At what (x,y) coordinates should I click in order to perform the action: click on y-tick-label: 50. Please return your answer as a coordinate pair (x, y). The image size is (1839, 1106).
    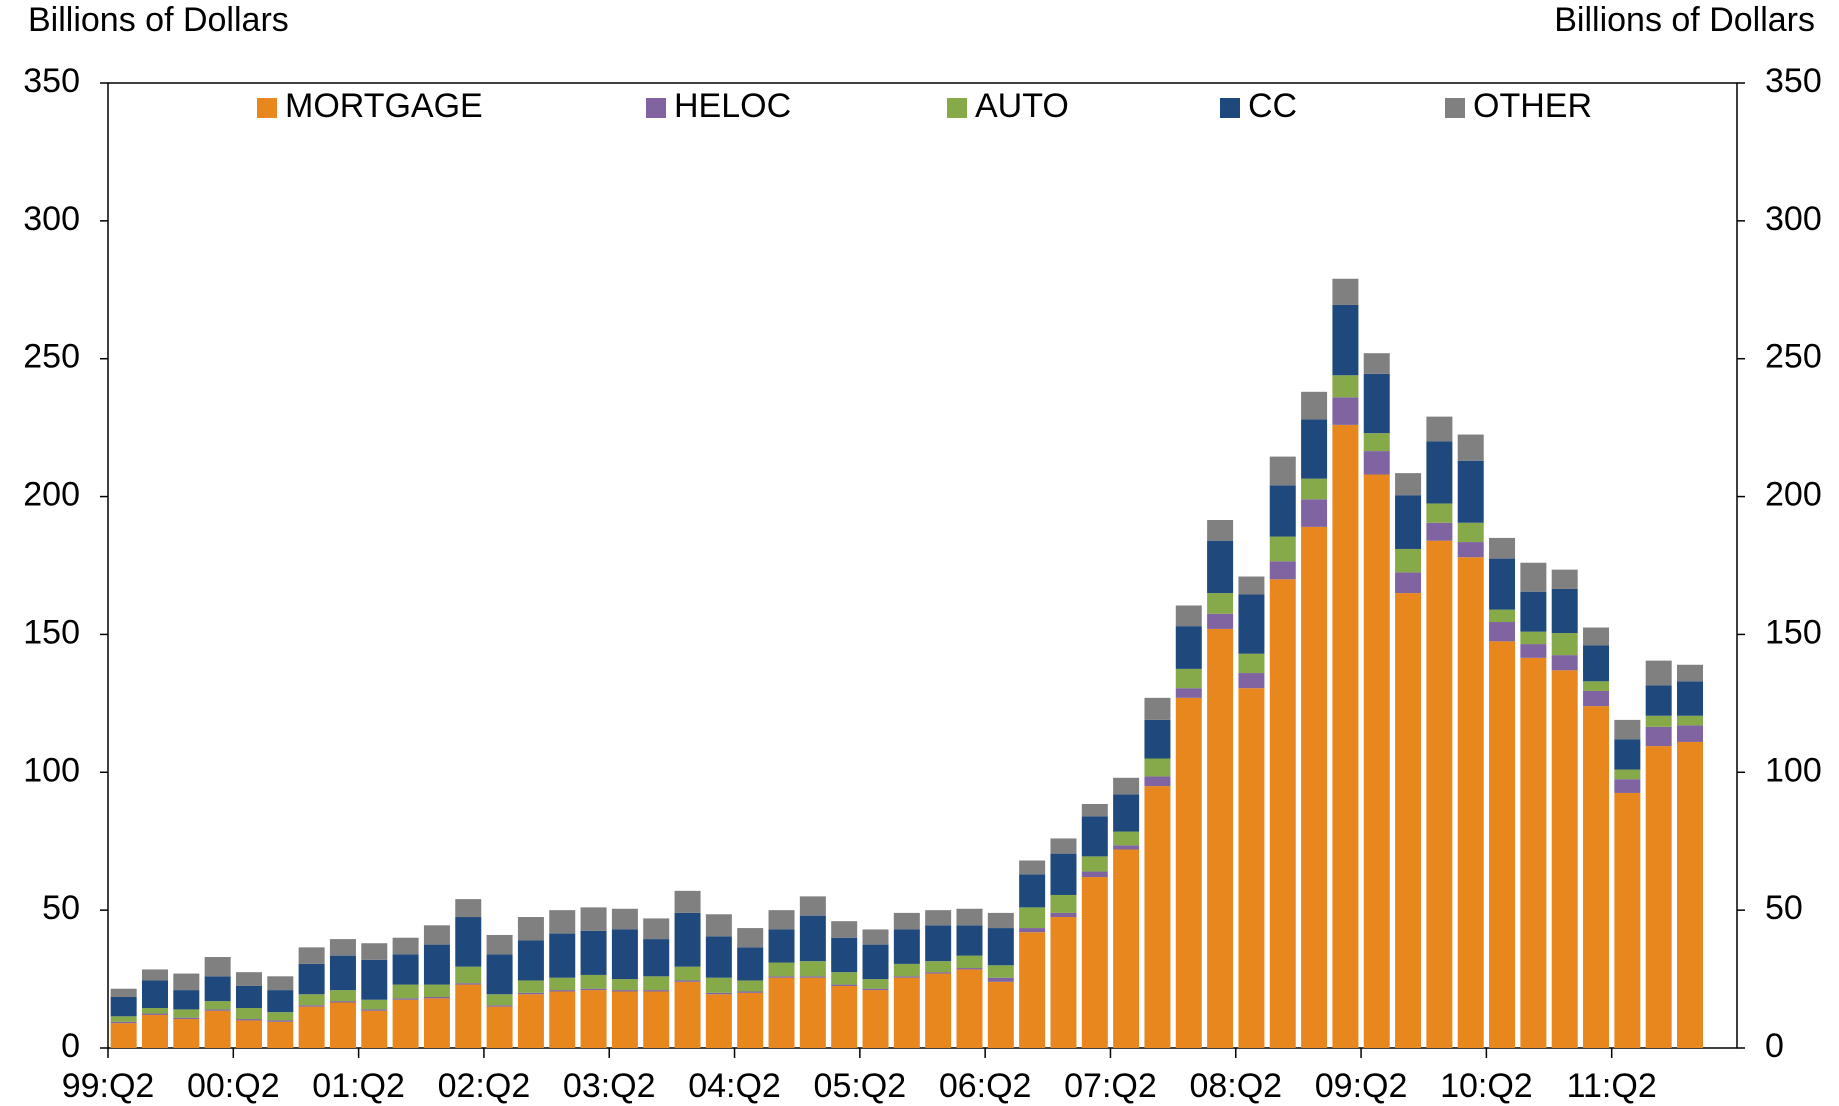
    Looking at the image, I should click on (61, 908).